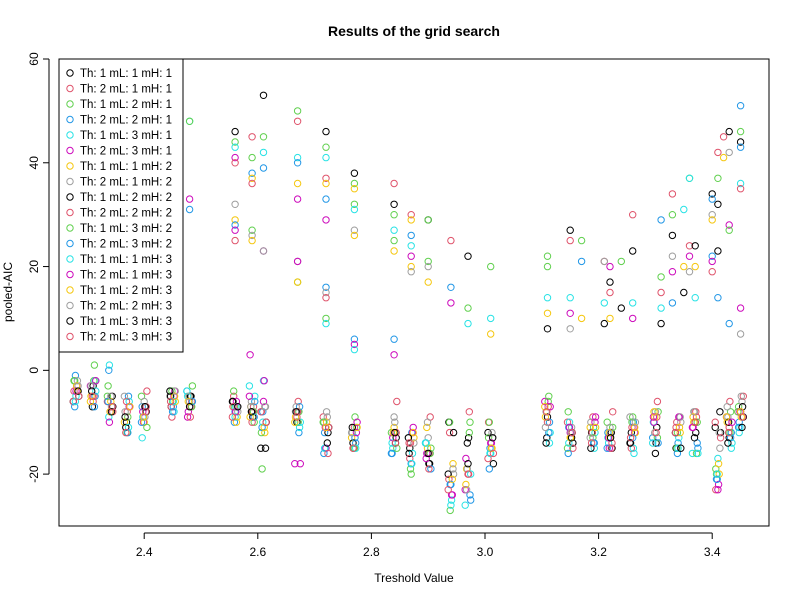 The image size is (800, 600). I want to click on legend-label: Th: 2 mL: 2 mH: 3, so click(126, 307).